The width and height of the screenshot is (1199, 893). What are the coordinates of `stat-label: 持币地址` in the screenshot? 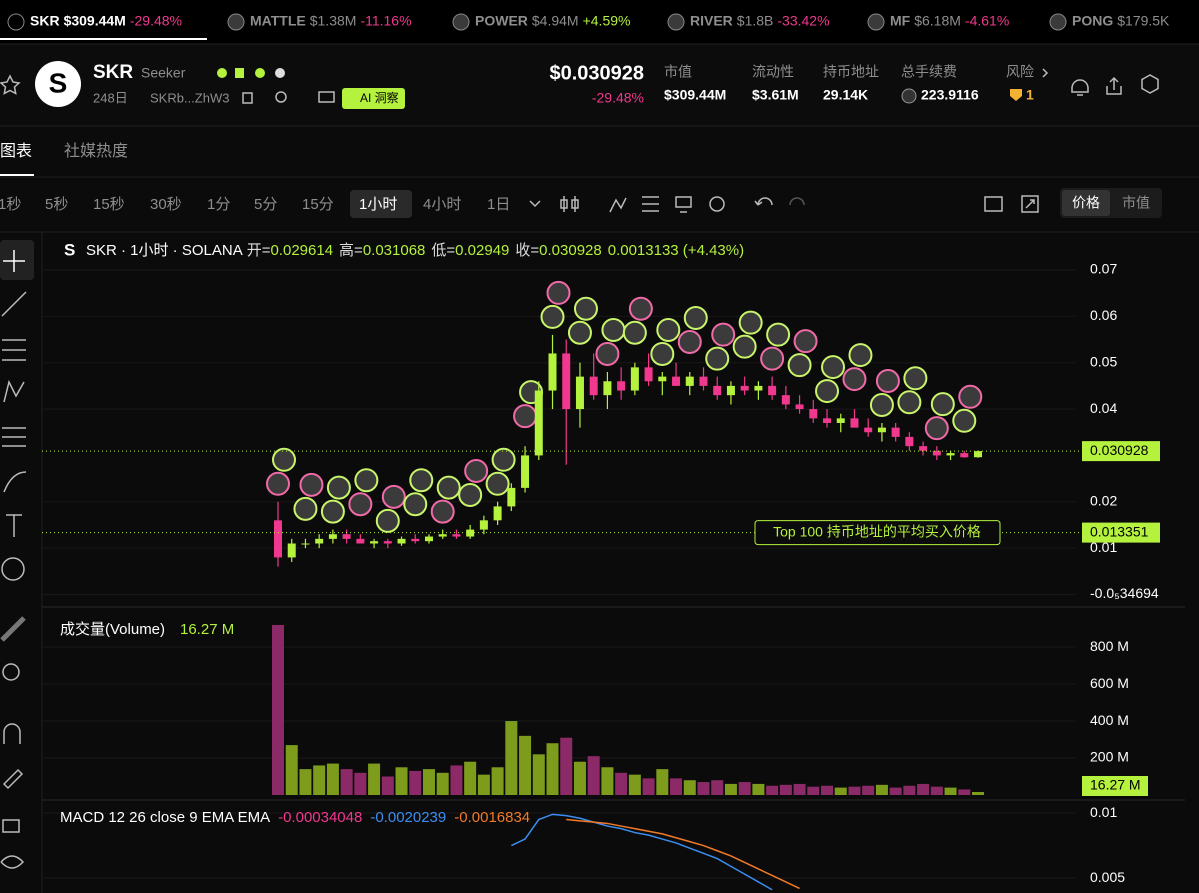 It's located at (851, 72).